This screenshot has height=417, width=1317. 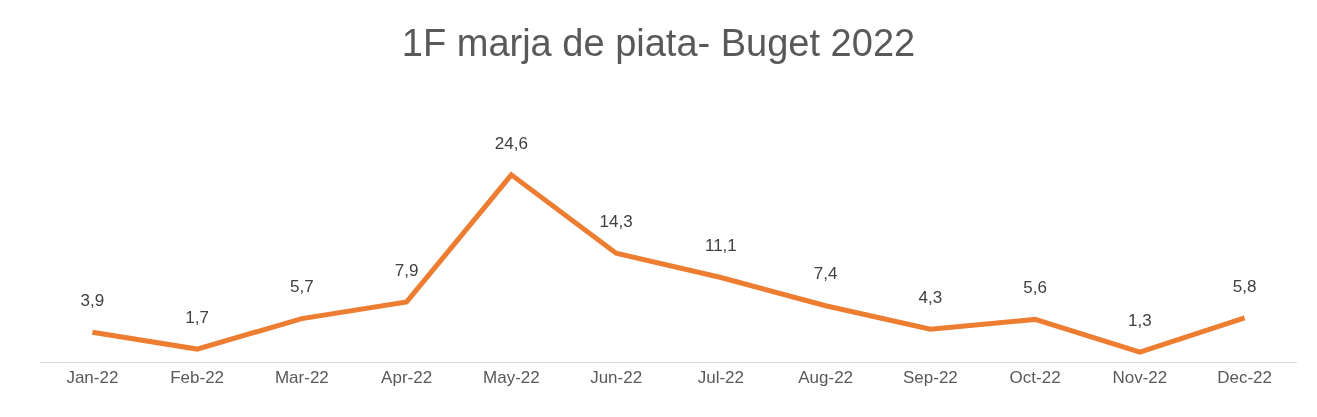 I want to click on x-tick-label: Oct-22, so click(x=1035, y=378).